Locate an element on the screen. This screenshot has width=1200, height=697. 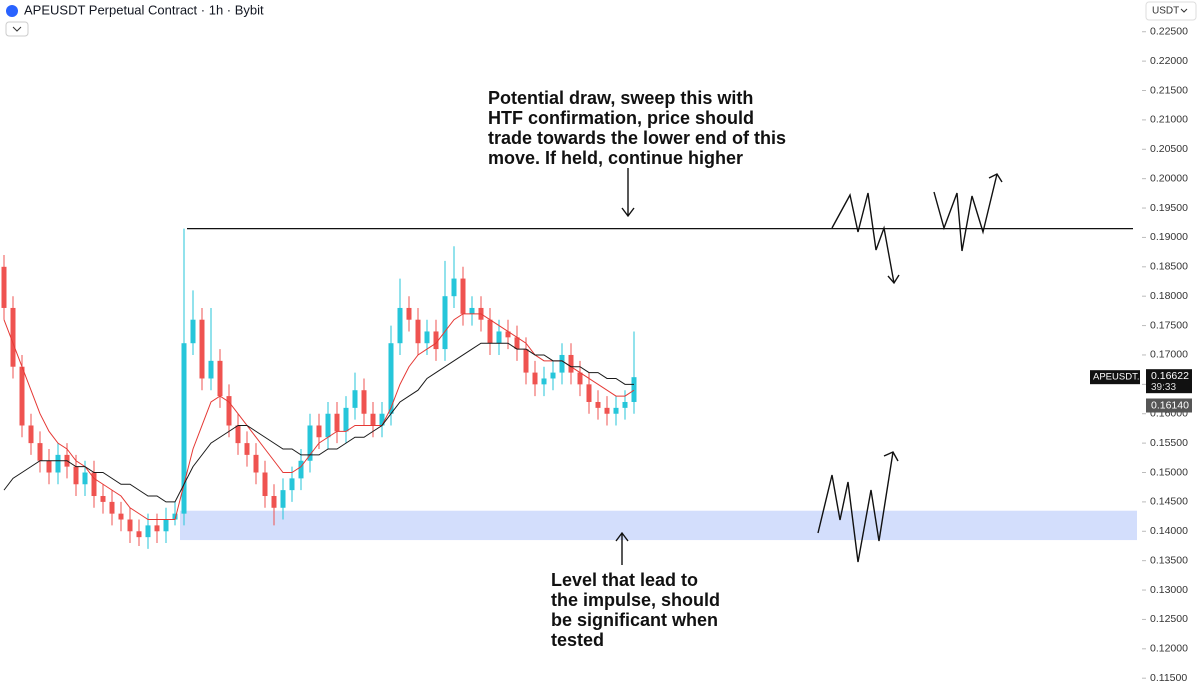
annotation: the impulse, should is located at coordinates (635, 600).